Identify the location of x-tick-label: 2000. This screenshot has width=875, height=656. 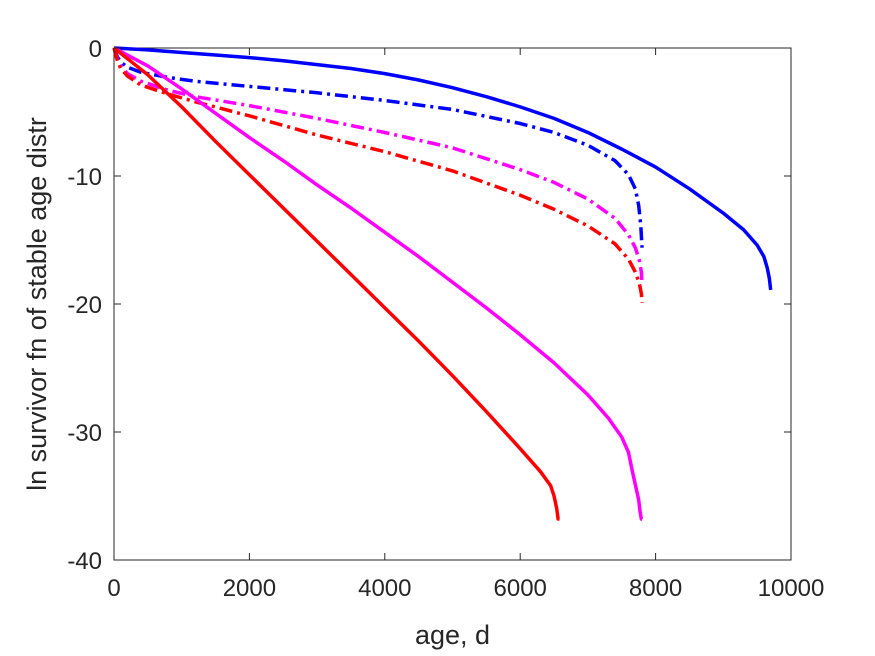
(249, 588).